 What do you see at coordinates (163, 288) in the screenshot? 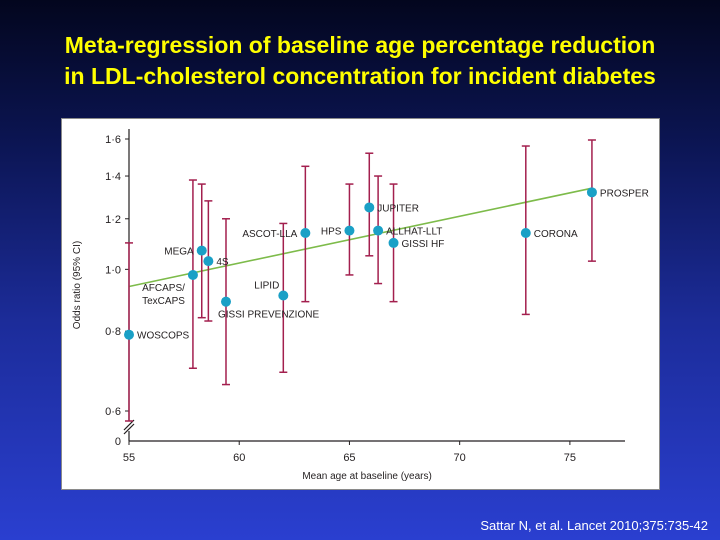
I see `point-label-afcaps: AFCAPS/` at bounding box center [163, 288].